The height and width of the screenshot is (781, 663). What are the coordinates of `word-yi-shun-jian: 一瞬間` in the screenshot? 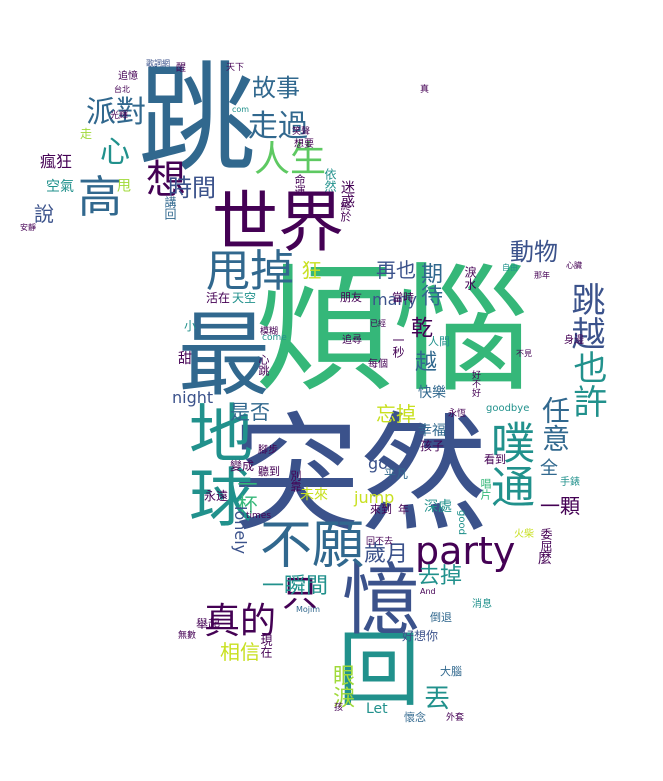 It's located at (295, 586).